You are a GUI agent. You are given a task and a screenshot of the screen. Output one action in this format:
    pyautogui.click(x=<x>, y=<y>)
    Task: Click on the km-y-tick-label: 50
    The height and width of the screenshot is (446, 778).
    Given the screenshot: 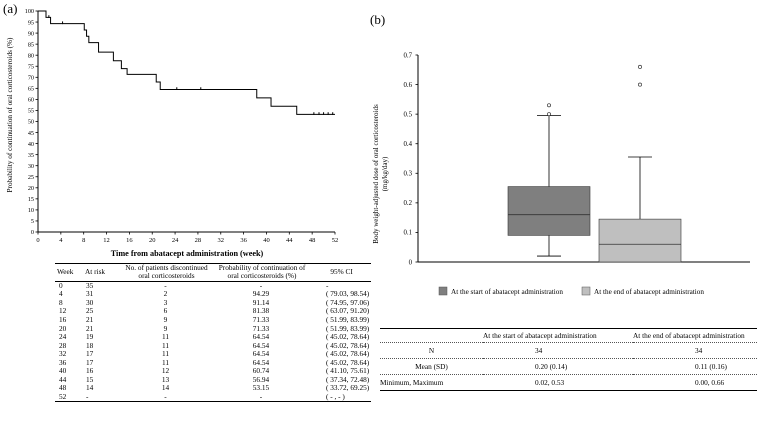 What is the action you would take?
    pyautogui.click(x=31, y=122)
    